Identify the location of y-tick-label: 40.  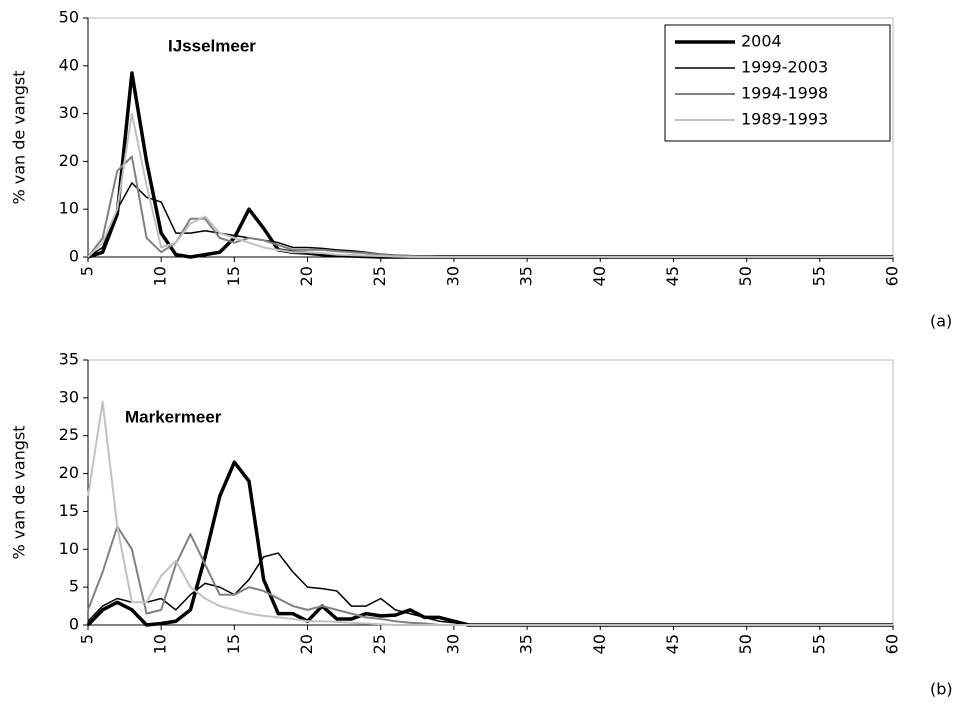
(69, 64).